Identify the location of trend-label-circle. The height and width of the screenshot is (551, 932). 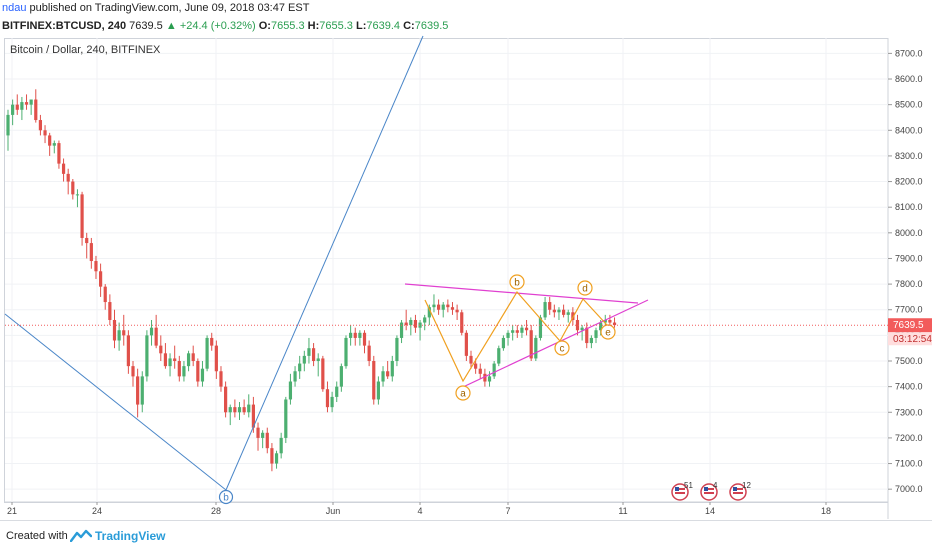
(226, 497).